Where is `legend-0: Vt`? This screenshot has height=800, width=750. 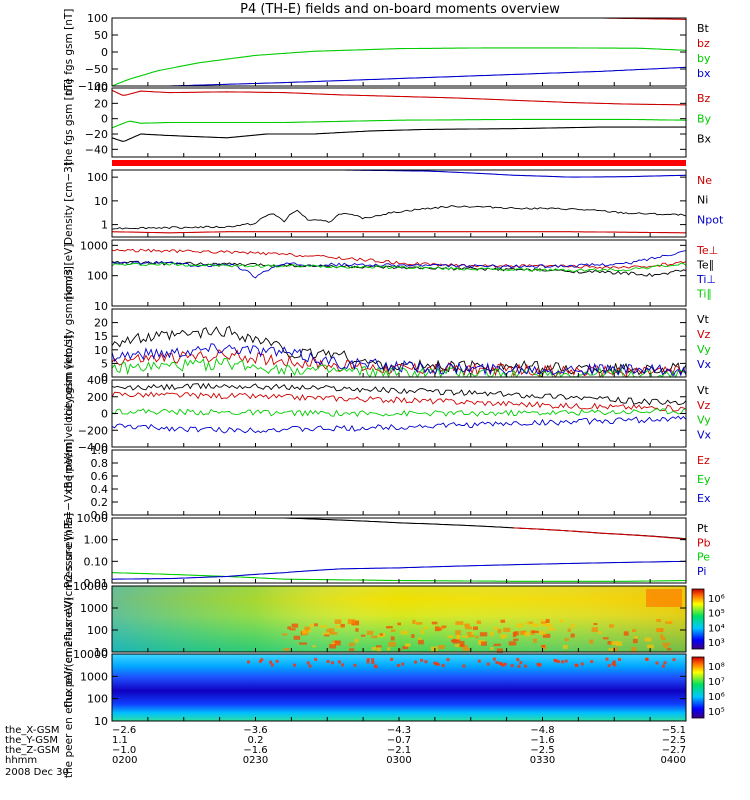 legend-0: Vt is located at coordinates (703, 390).